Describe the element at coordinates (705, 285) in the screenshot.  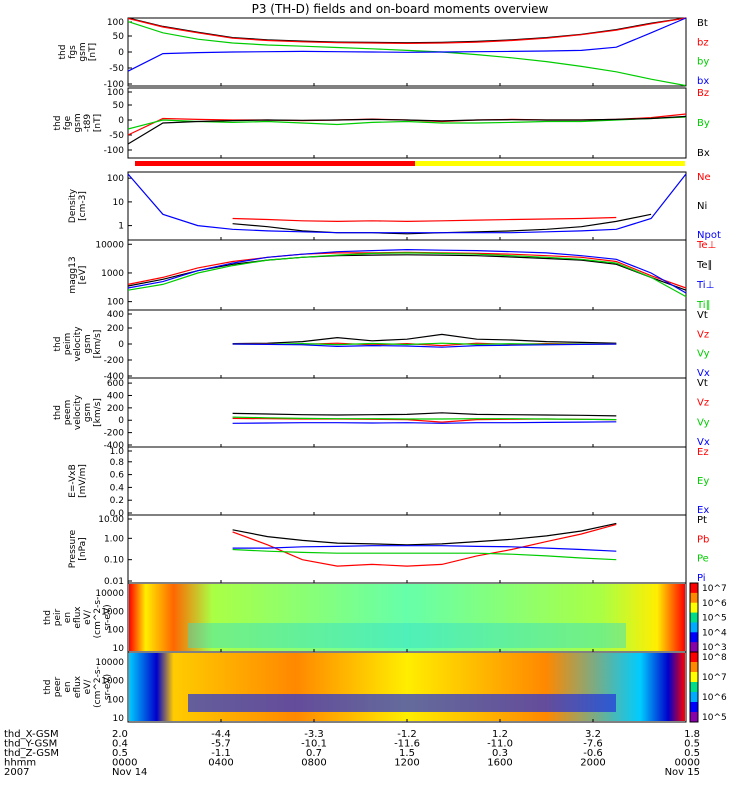
I see `legend-label: Ti⊥` at that location.